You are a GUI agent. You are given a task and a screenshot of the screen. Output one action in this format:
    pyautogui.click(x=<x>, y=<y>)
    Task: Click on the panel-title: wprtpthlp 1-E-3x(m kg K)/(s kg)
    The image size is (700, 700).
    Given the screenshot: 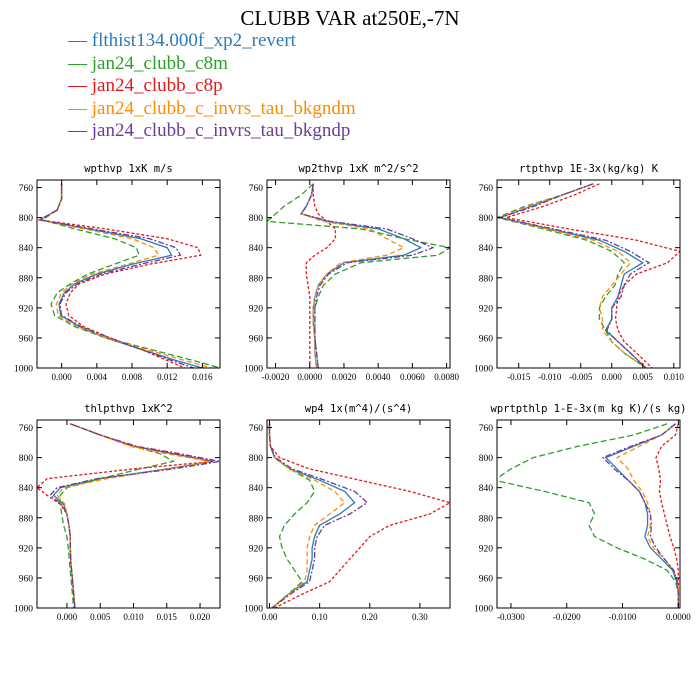 What is the action you would take?
    pyautogui.click(x=589, y=409)
    